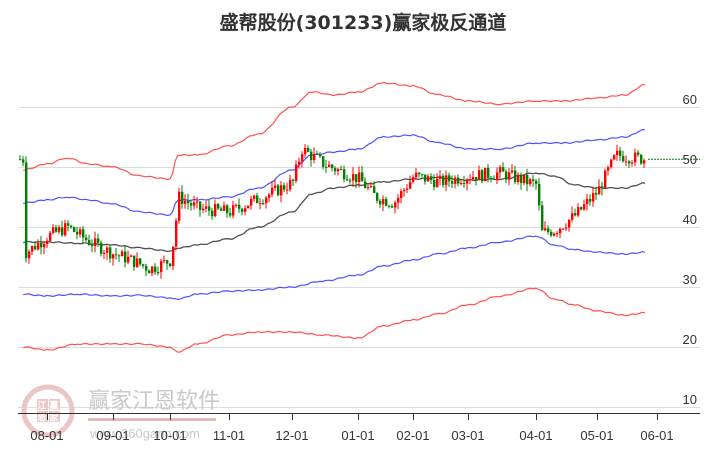 This screenshot has height=450, width=726. Describe the element at coordinates (48, 411) in the screenshot. I see `watermark-seal-icon: 江 赢 恩 家` at that location.